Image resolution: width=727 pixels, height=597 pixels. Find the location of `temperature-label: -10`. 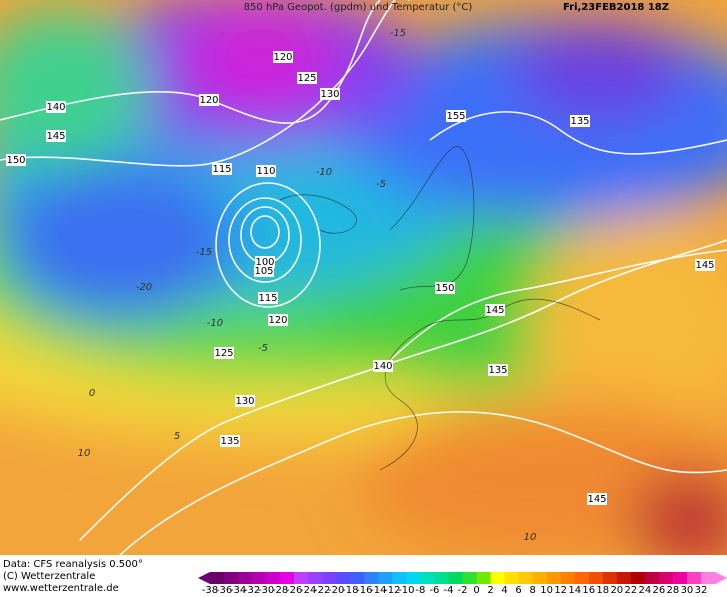

temperature-label: -10 is located at coordinates (324, 172).